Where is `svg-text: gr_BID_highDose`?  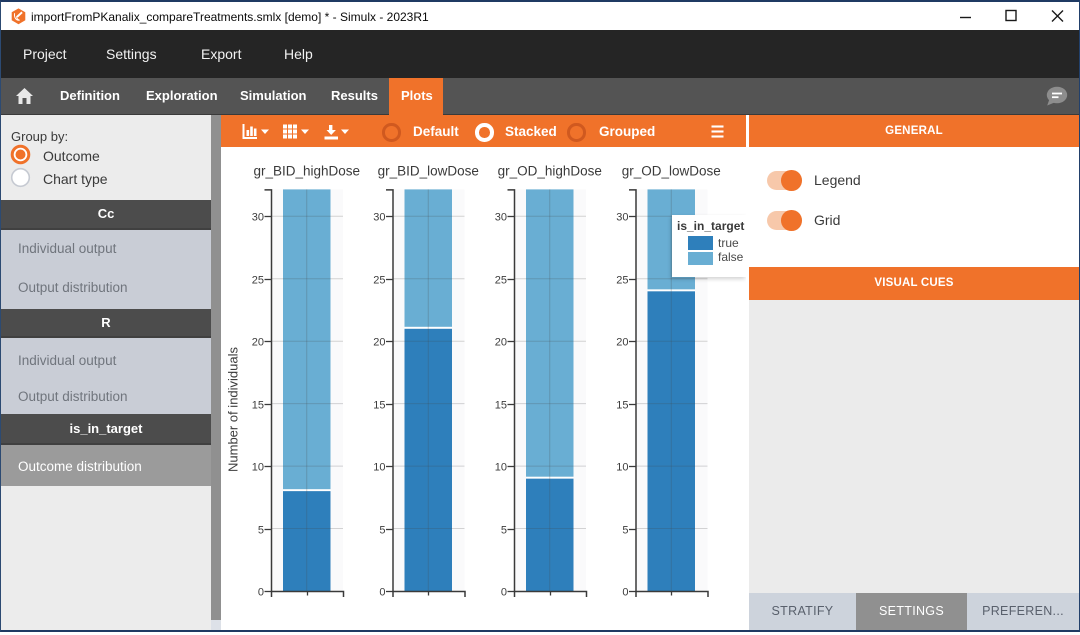
svg-text: gr_BID_highDose is located at coordinates (306, 171).